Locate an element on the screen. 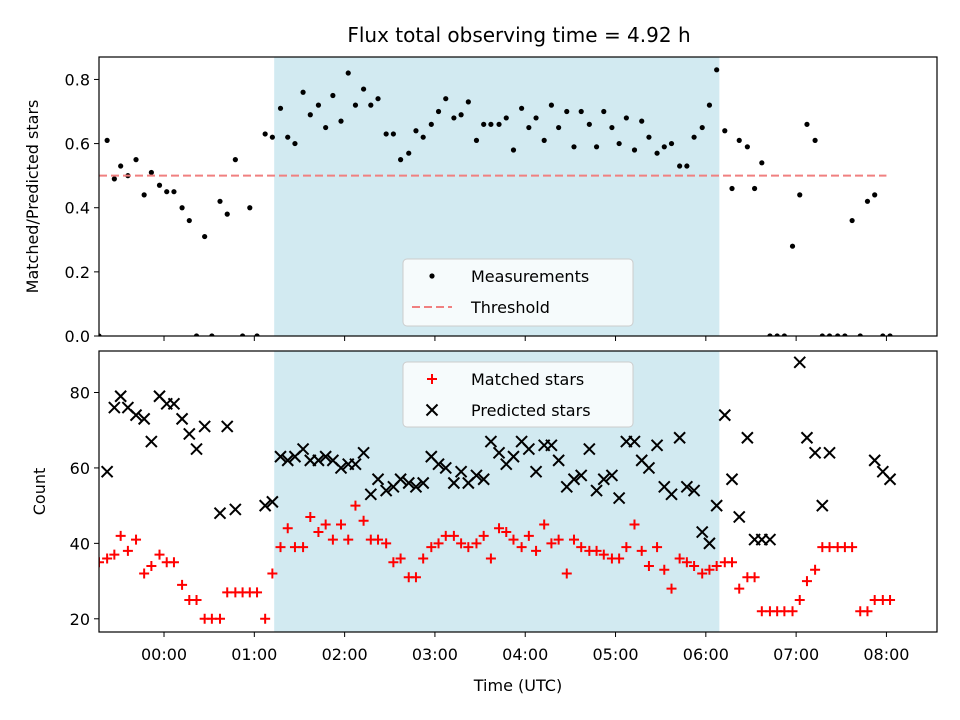  legend-marker-measurements is located at coordinates (432, 276).